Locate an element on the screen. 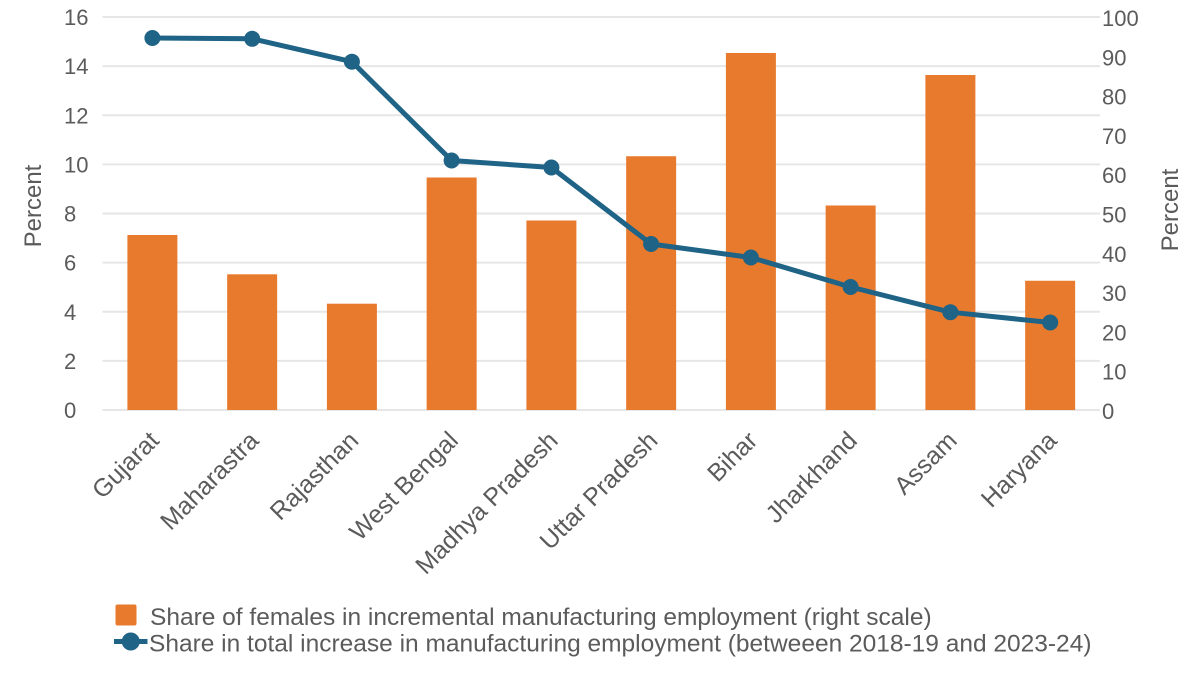 Image resolution: width=1200 pixels, height=675 pixels. svg-text: 90 is located at coordinates (1114, 57).